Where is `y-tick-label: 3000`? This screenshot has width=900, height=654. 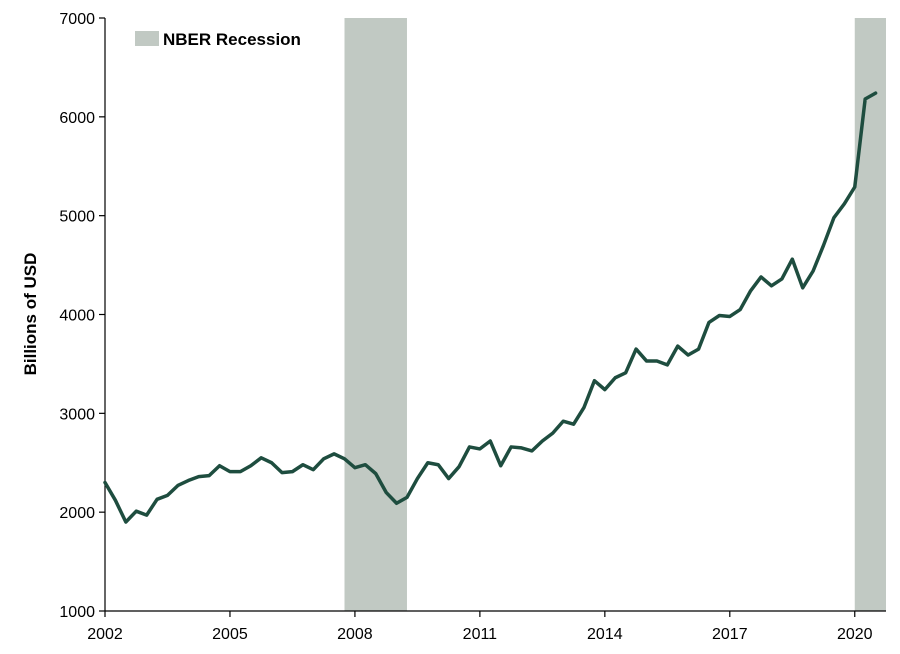
y-tick-label: 3000 is located at coordinates (77, 414).